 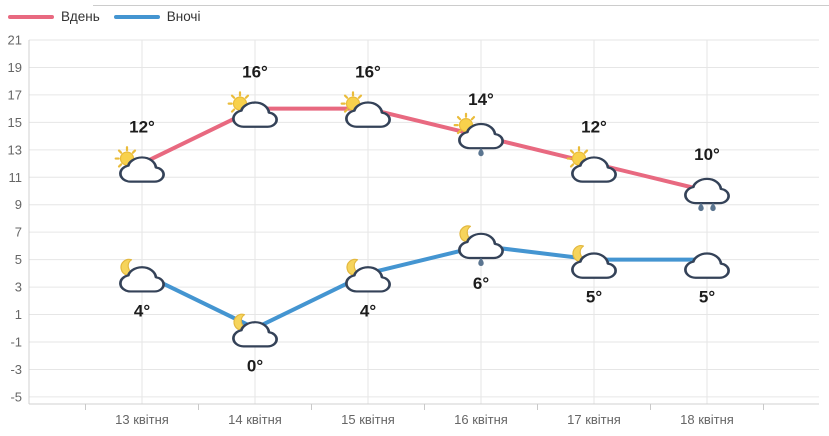 I want to click on y-axis-label: 7, so click(x=18, y=232).